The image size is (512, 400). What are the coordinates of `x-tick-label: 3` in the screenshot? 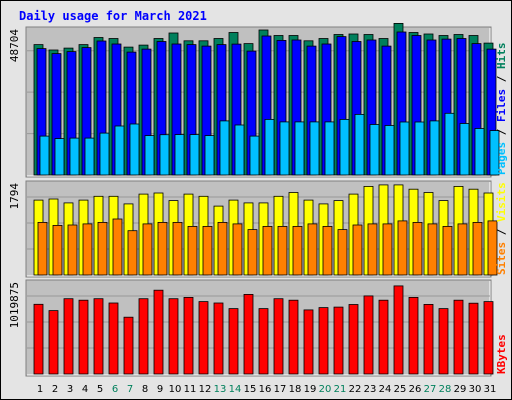 It's located at (70, 389).